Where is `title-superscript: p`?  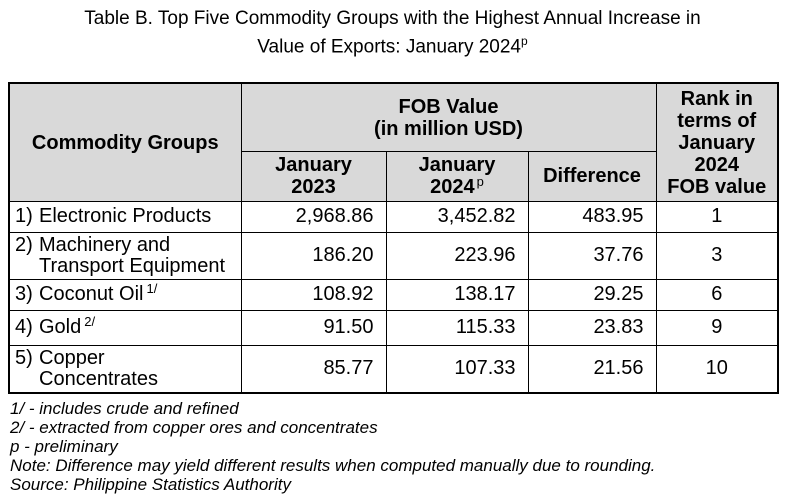
title-superscript: p is located at coordinates (524, 41).